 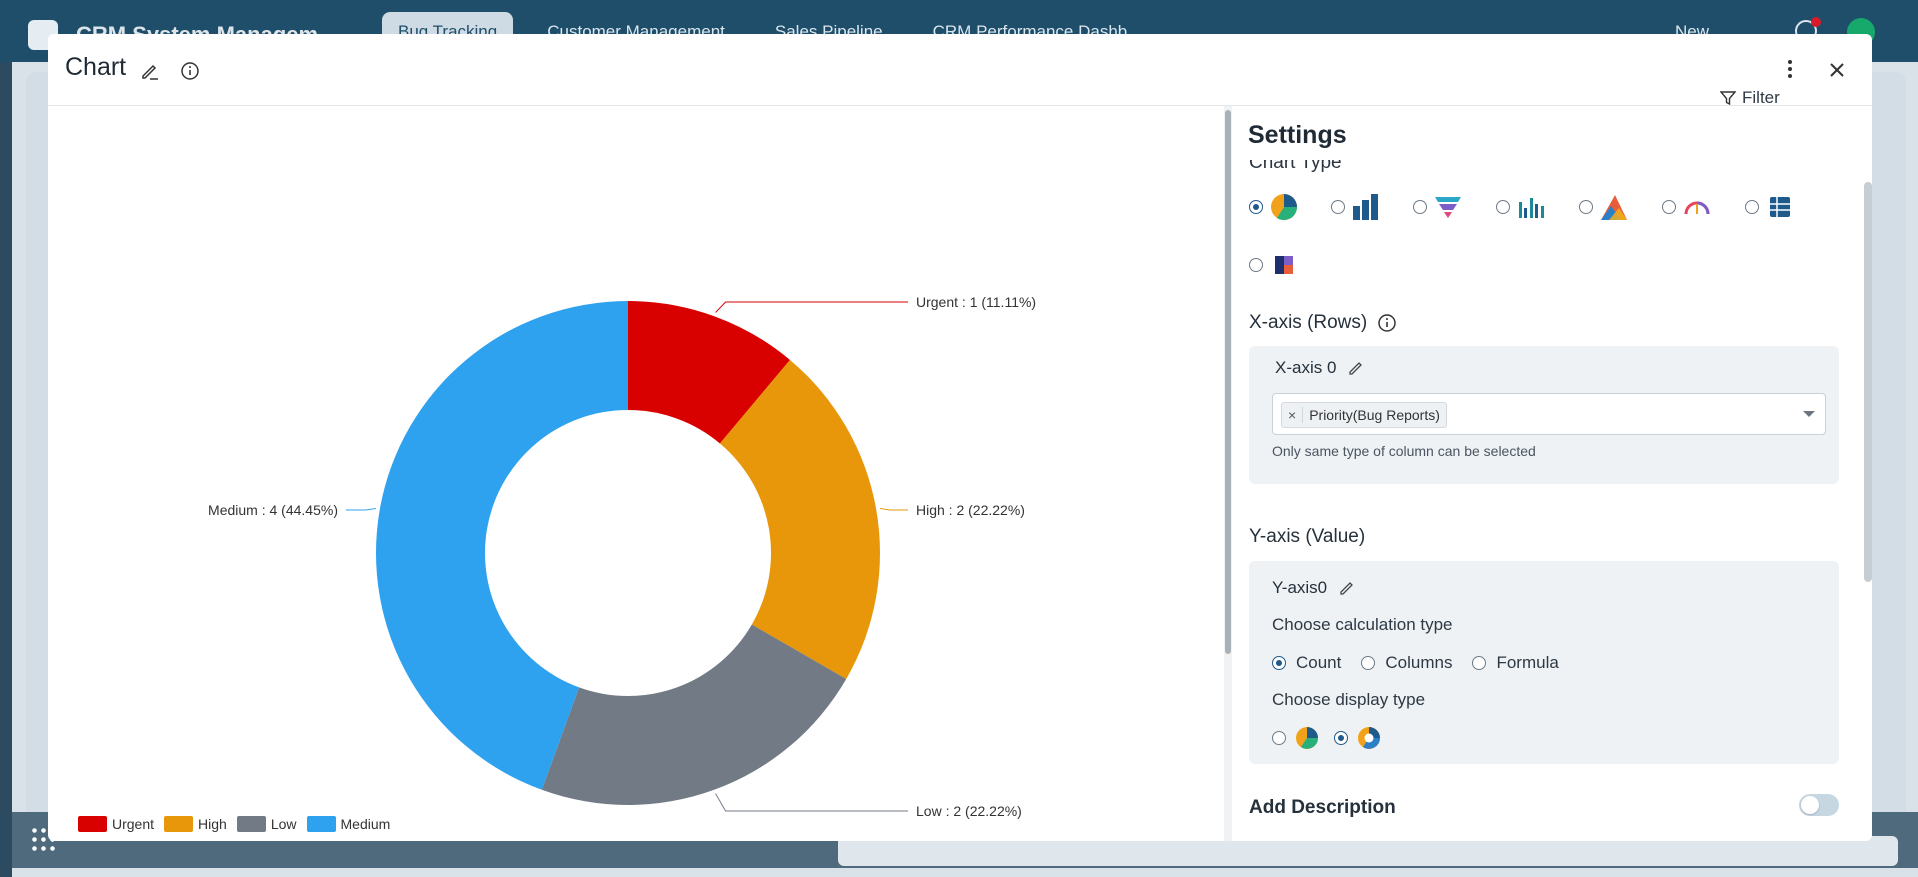 I want to click on data-label-low: Low : 2 (22.22%), so click(x=969, y=811).